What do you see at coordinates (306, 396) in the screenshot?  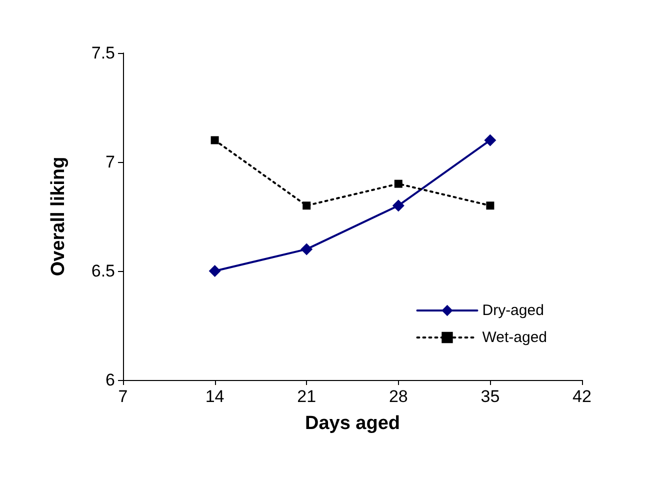 I see `x-tick-label: 21` at bounding box center [306, 396].